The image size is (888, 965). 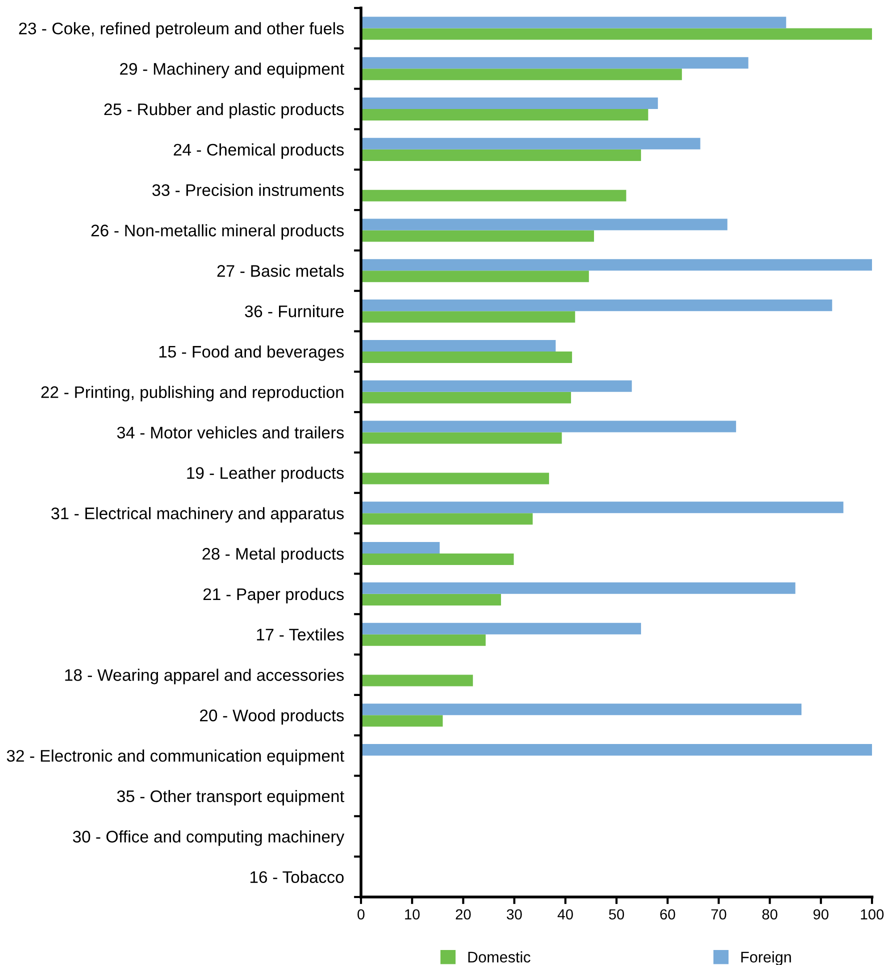 I want to click on x-tick-label: 70, so click(x=718, y=914).